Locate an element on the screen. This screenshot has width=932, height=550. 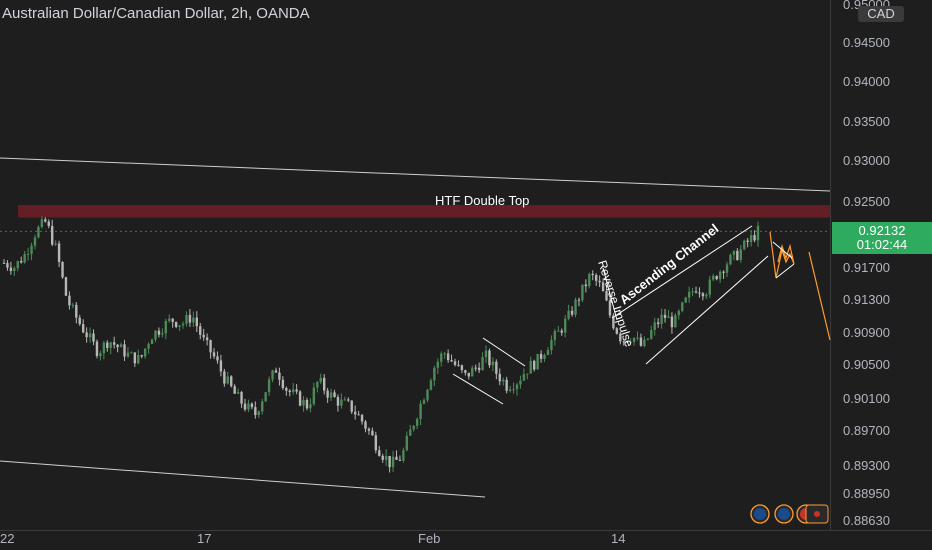
price-tick-label: 0.89700 is located at coordinates (866, 430).